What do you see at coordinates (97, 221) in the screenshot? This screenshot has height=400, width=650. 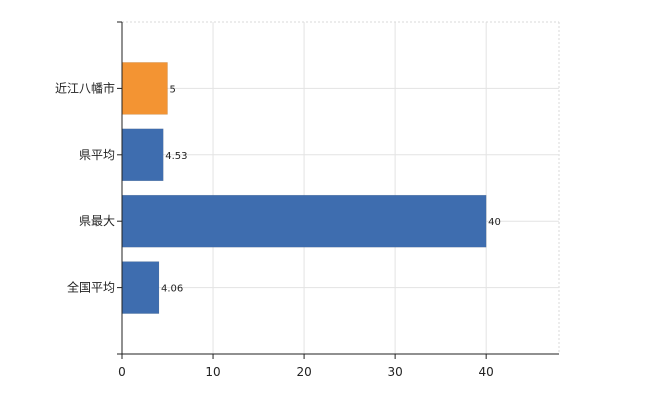 I see `category-label: 県最大` at bounding box center [97, 221].